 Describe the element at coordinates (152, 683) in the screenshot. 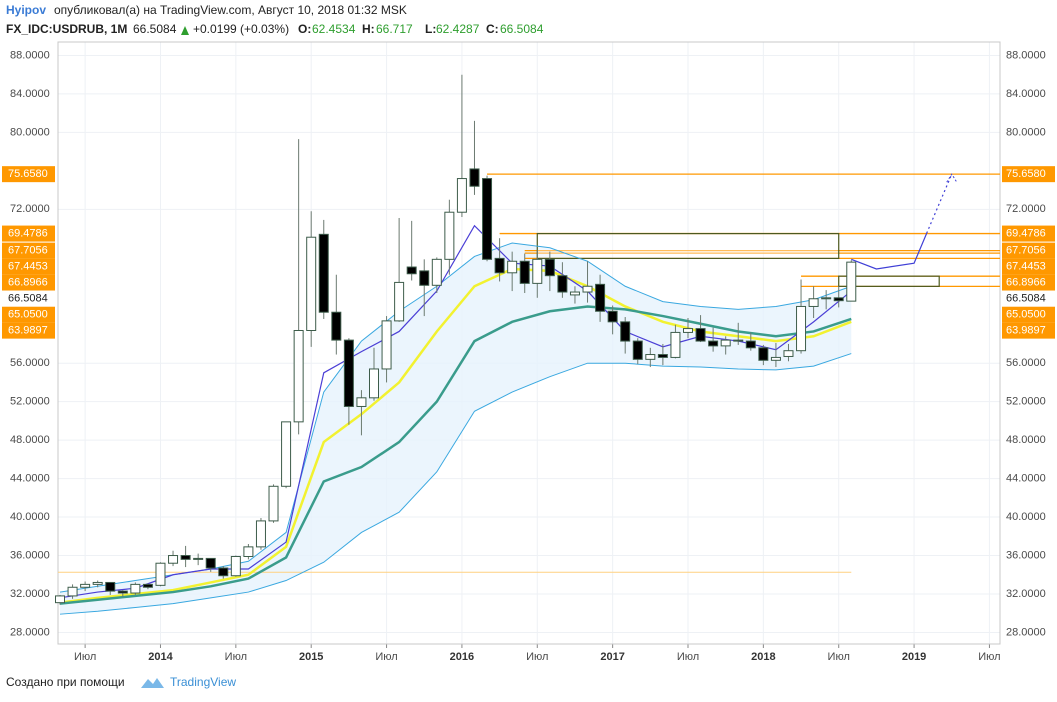

I see `logo` at that location.